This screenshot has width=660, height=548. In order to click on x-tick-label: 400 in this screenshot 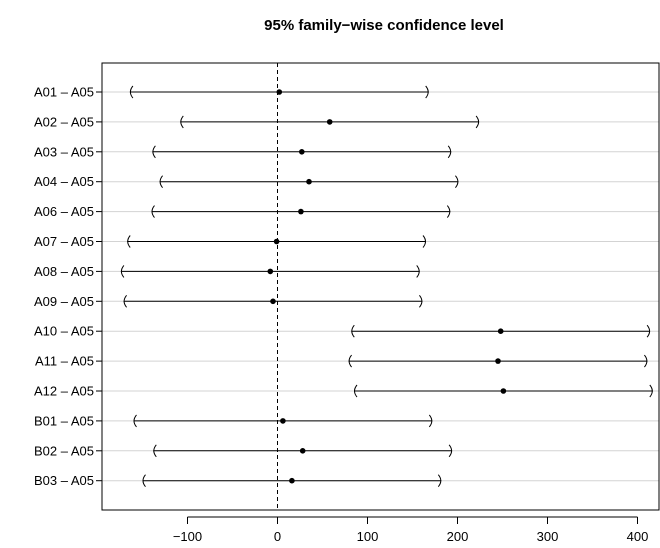, I will do `click(638, 536)`.